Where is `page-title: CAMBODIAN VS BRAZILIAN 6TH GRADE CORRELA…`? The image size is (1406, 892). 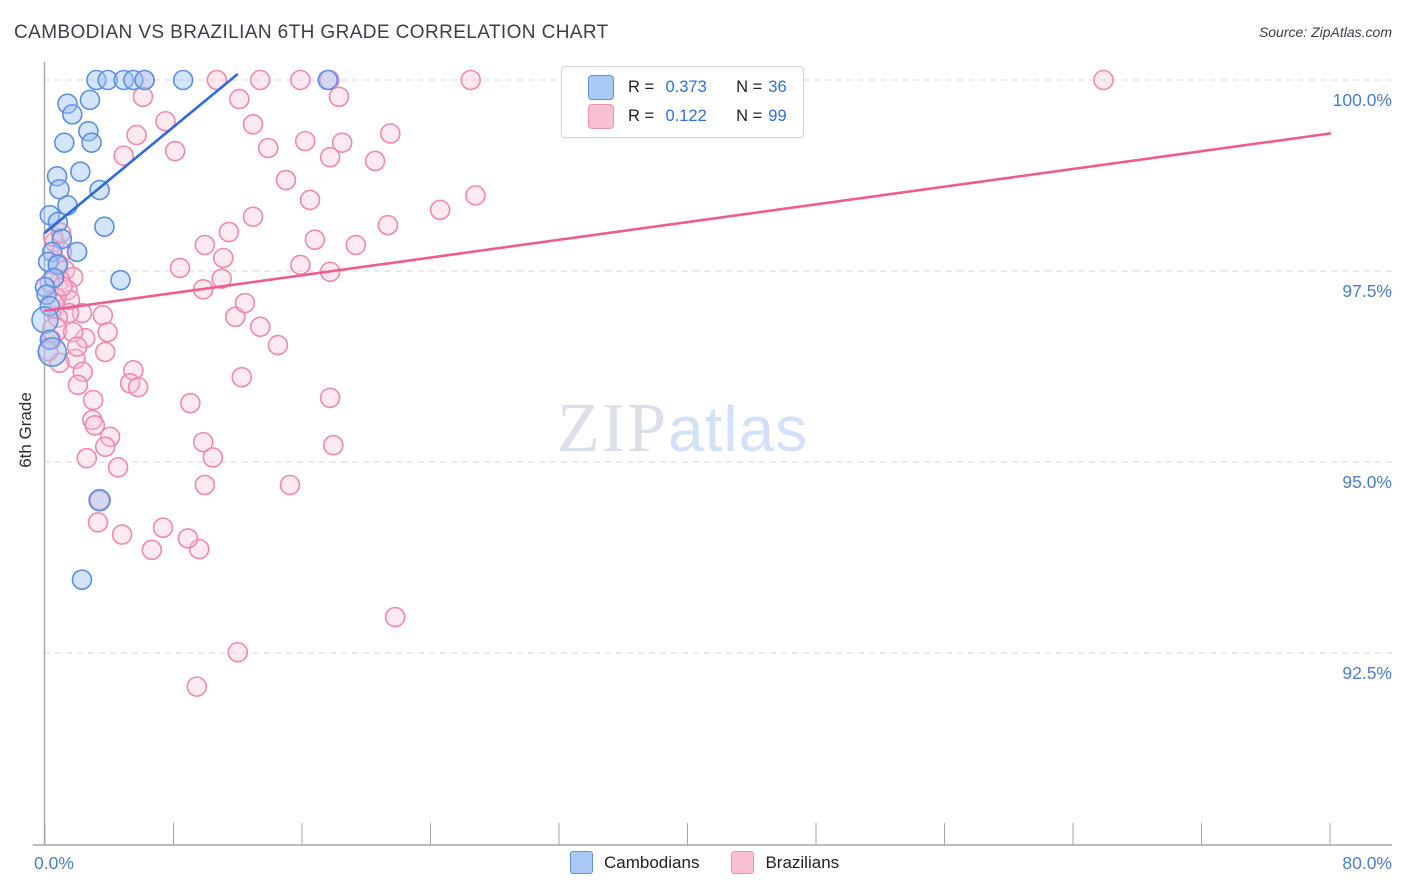
page-title: CAMBODIAN VS BRAZILIAN 6TH GRADE CORRELA… is located at coordinates (311, 32).